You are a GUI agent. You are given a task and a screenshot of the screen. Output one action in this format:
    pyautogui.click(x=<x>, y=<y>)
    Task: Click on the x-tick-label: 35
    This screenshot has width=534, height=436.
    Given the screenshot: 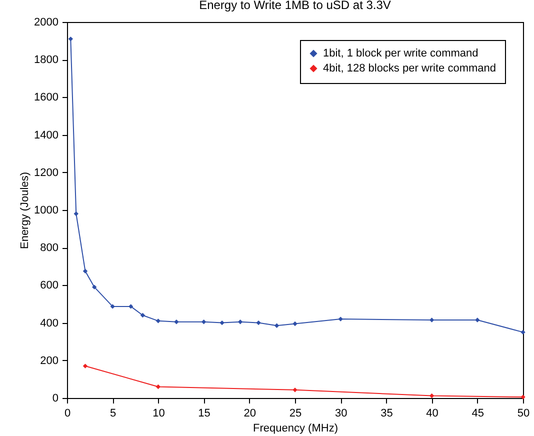 What is the action you would take?
    pyautogui.click(x=386, y=414)
    